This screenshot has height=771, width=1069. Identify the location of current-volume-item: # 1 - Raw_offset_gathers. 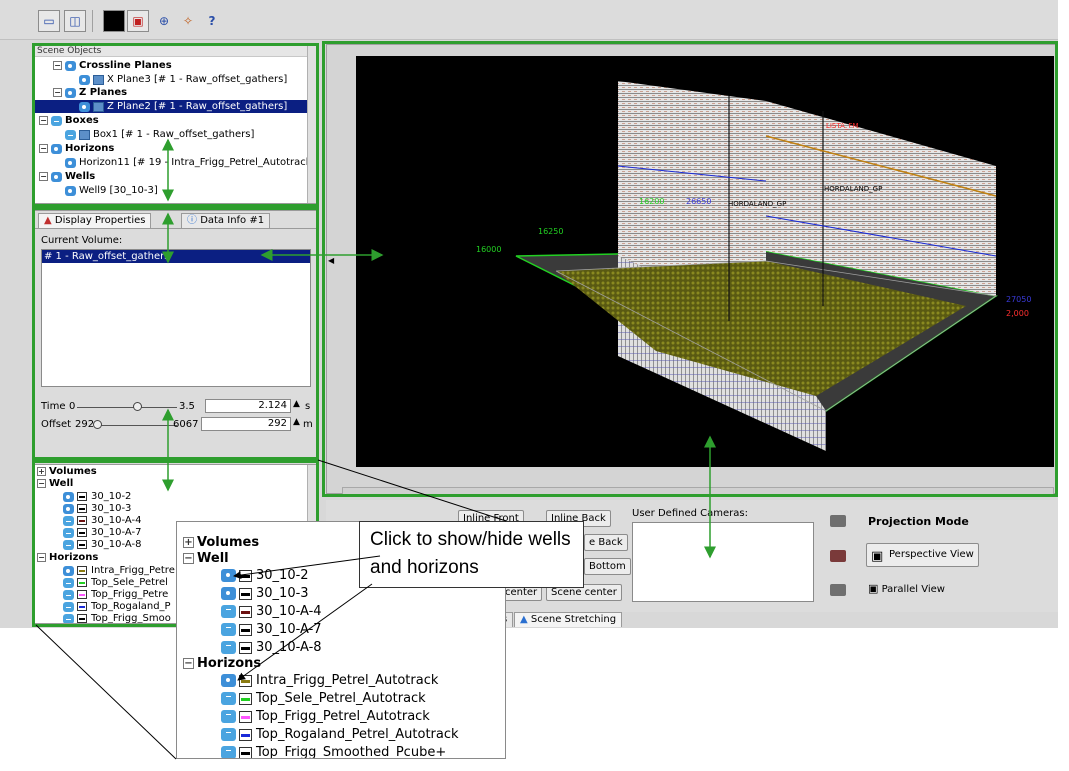
(176, 256).